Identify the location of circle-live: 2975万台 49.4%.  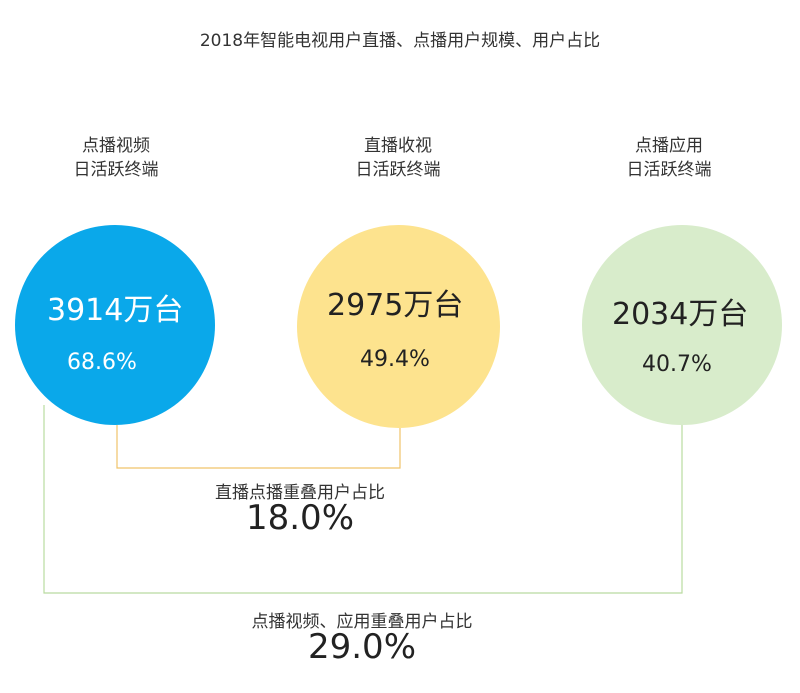
(398, 326).